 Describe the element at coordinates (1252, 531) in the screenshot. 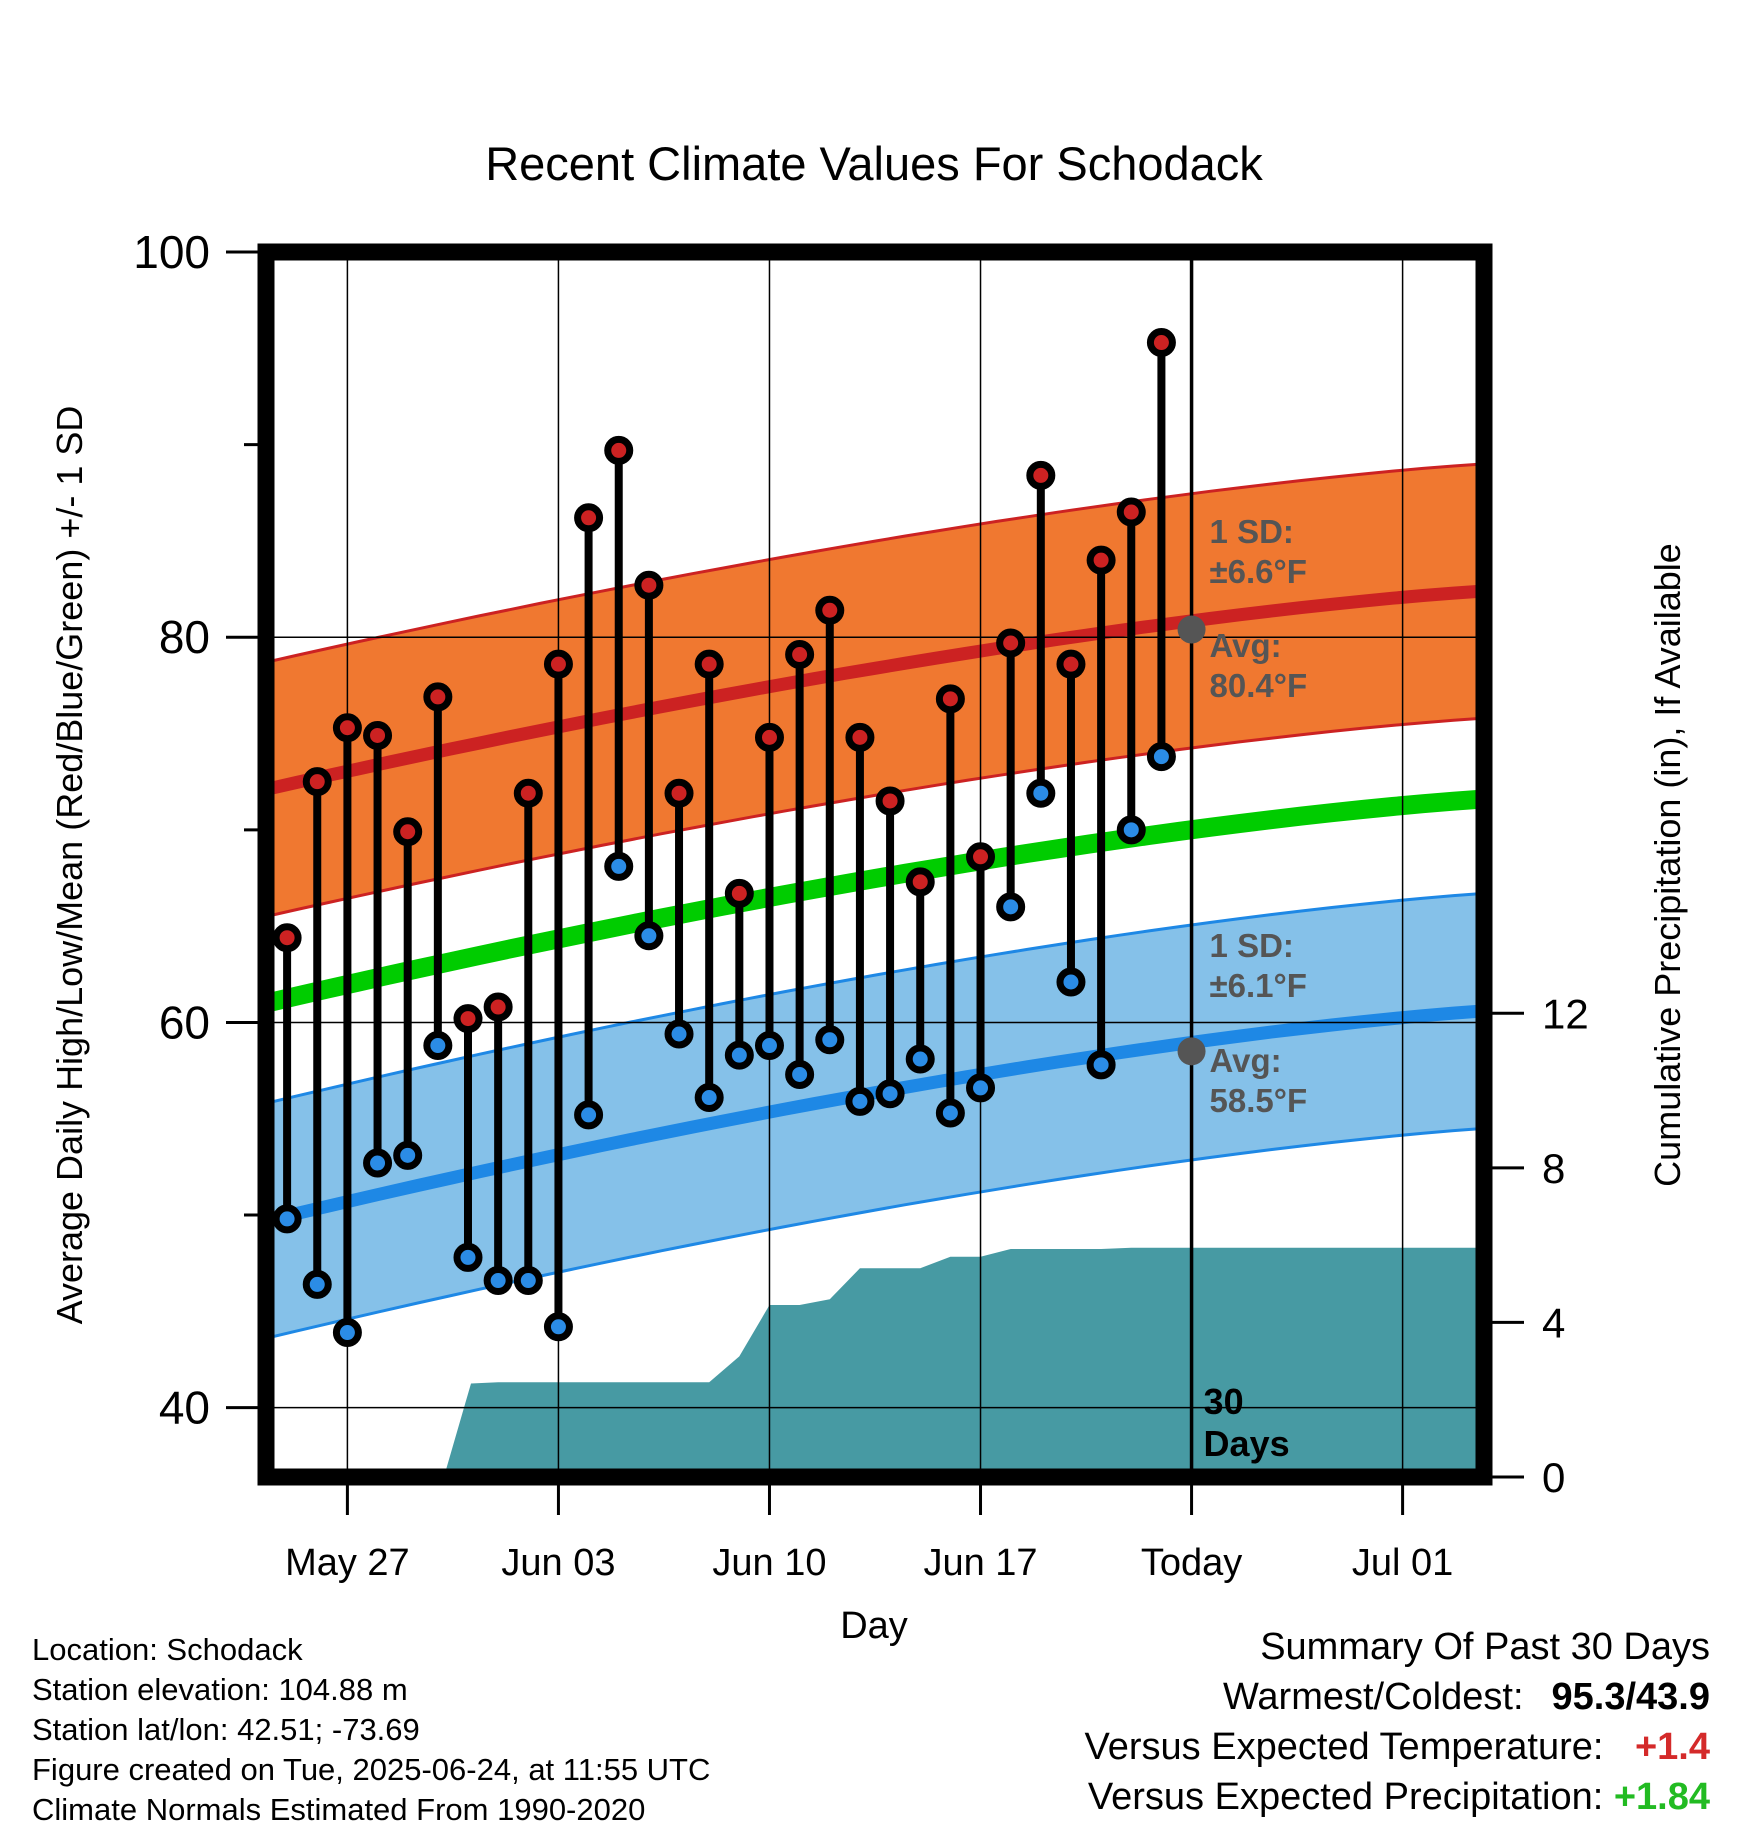

I see `high-sd-label: 1 SD:` at that location.